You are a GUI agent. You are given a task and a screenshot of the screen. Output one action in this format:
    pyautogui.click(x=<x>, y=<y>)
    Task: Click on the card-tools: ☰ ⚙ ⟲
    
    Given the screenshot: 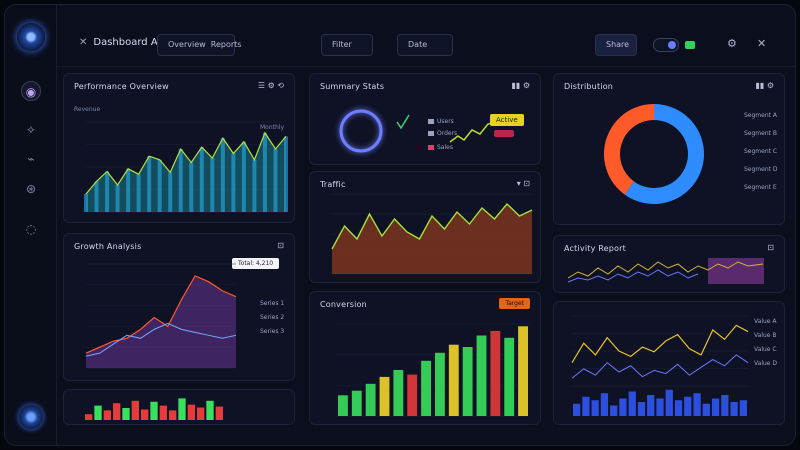 What is the action you would take?
    pyautogui.click(x=270, y=85)
    